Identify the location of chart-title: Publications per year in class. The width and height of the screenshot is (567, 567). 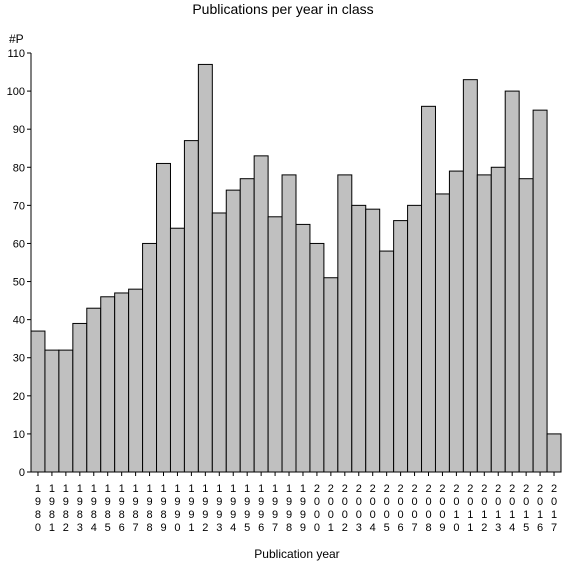
(282, 9).